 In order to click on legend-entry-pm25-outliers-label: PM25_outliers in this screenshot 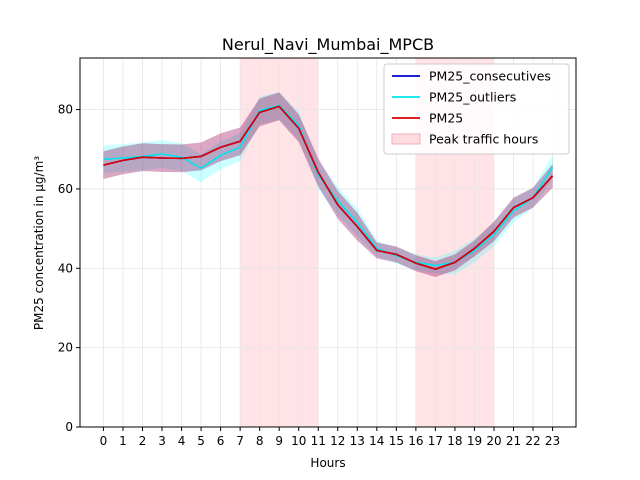, I will do `click(472, 97)`.